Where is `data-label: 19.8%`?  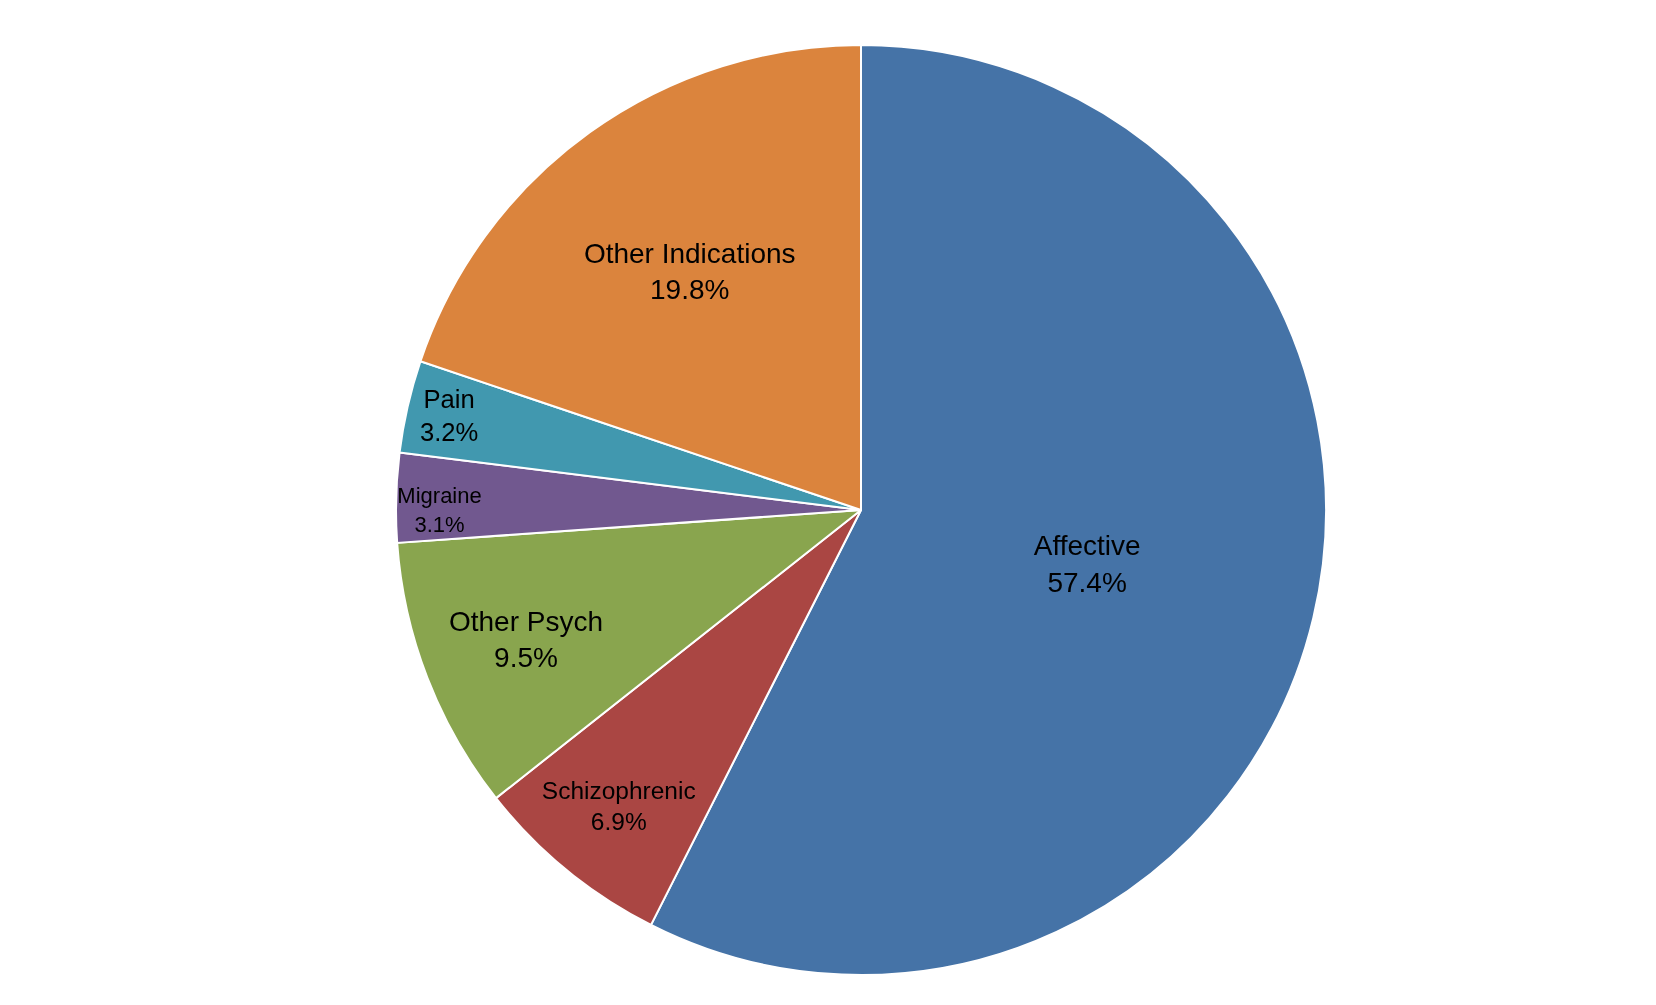 data-label: 19.8% is located at coordinates (690, 290).